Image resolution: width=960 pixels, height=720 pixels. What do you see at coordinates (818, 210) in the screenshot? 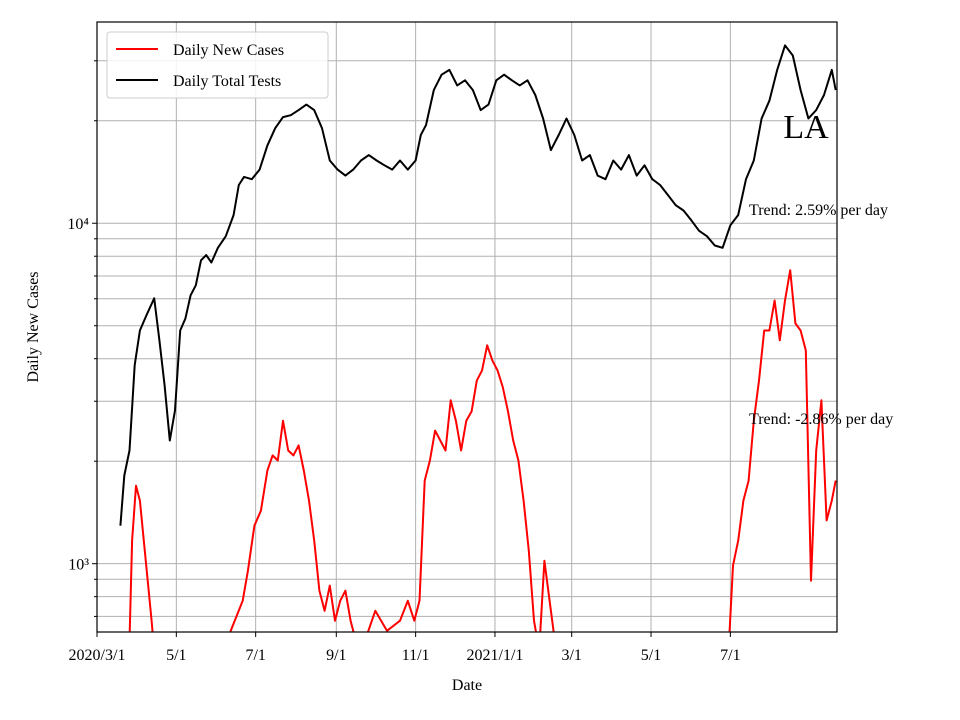
I see `annotation: Trend: 2.59% per day` at bounding box center [818, 210].